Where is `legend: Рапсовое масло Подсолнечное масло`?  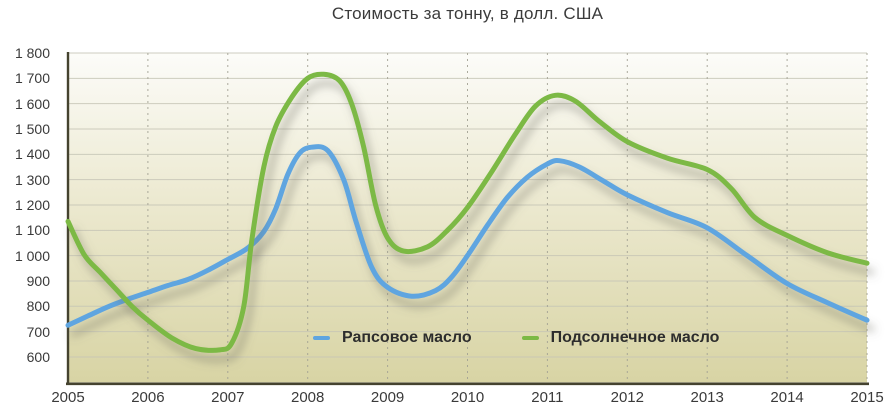
legend: Рапсовое масло Подсолнечное масло is located at coordinates (516, 338).